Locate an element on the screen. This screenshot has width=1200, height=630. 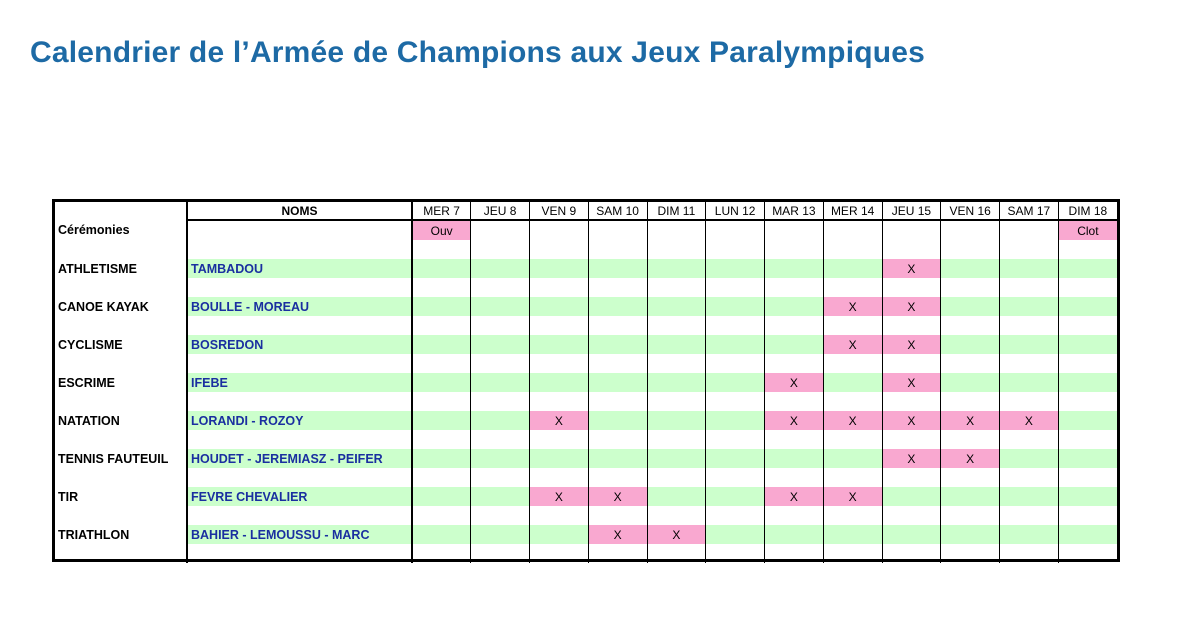
sport-label: TRIATHLON is located at coordinates (121, 534).